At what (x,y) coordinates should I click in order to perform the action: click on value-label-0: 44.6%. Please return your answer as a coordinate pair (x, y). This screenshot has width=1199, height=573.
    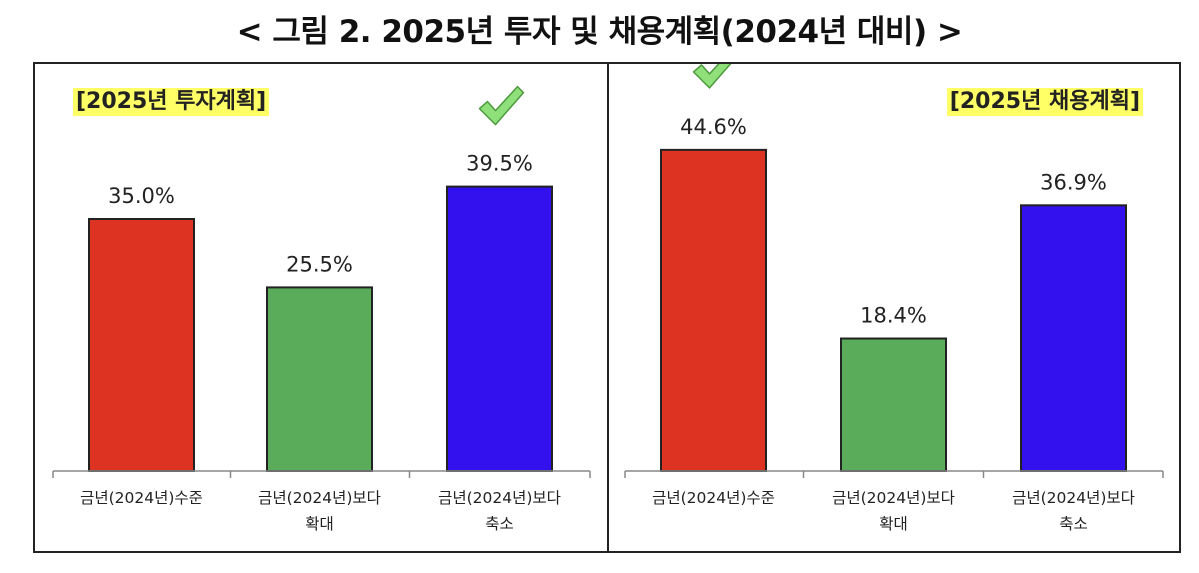
    Looking at the image, I should click on (713, 127).